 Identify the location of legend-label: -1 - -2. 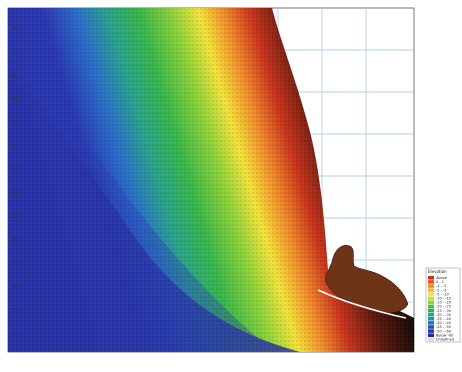
(441, 286).